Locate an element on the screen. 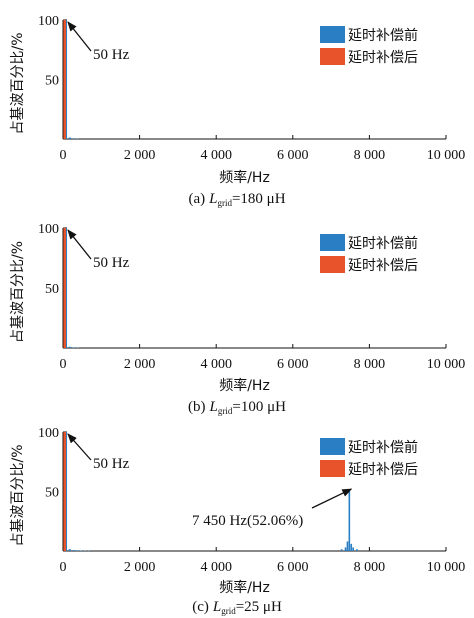 Image resolution: width=474 pixels, height=618 pixels. caption-value: =180 μH is located at coordinates (259, 199).